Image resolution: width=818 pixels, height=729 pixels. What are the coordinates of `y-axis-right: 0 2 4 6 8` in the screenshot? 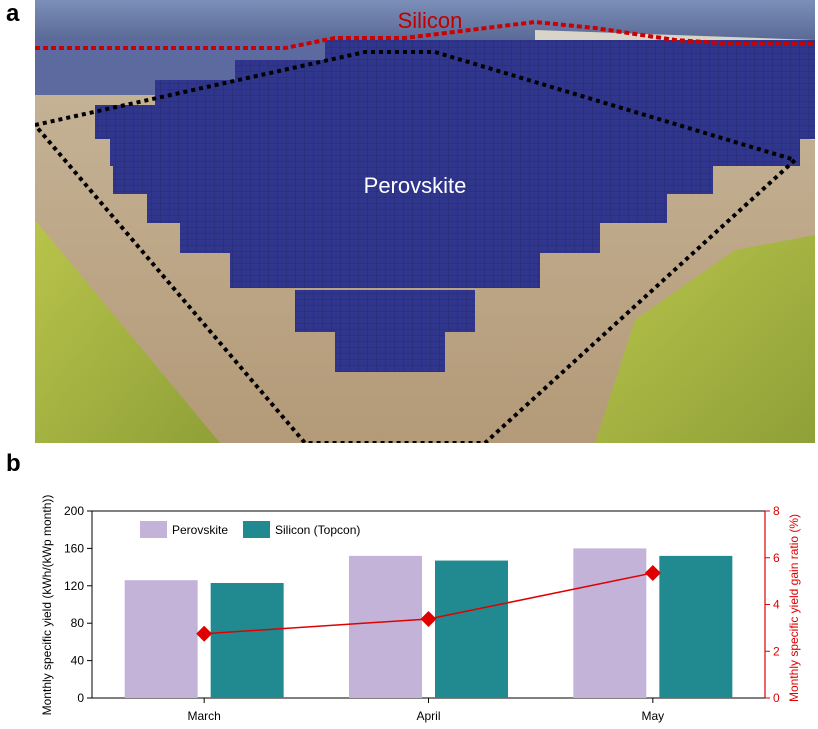 It's located at (772, 604).